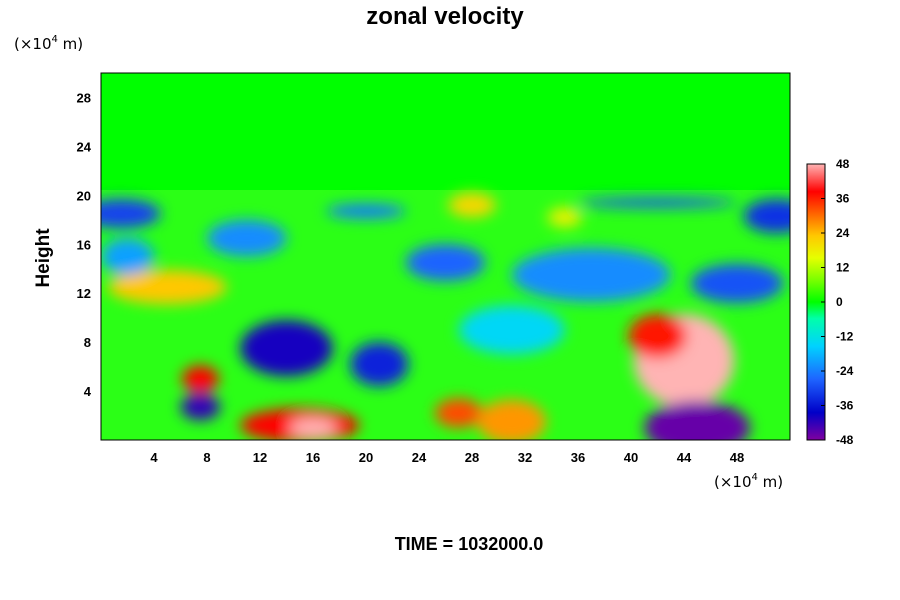 The width and height of the screenshot is (900, 600). I want to click on time-label: TIME = 1032000.0, so click(469, 544).